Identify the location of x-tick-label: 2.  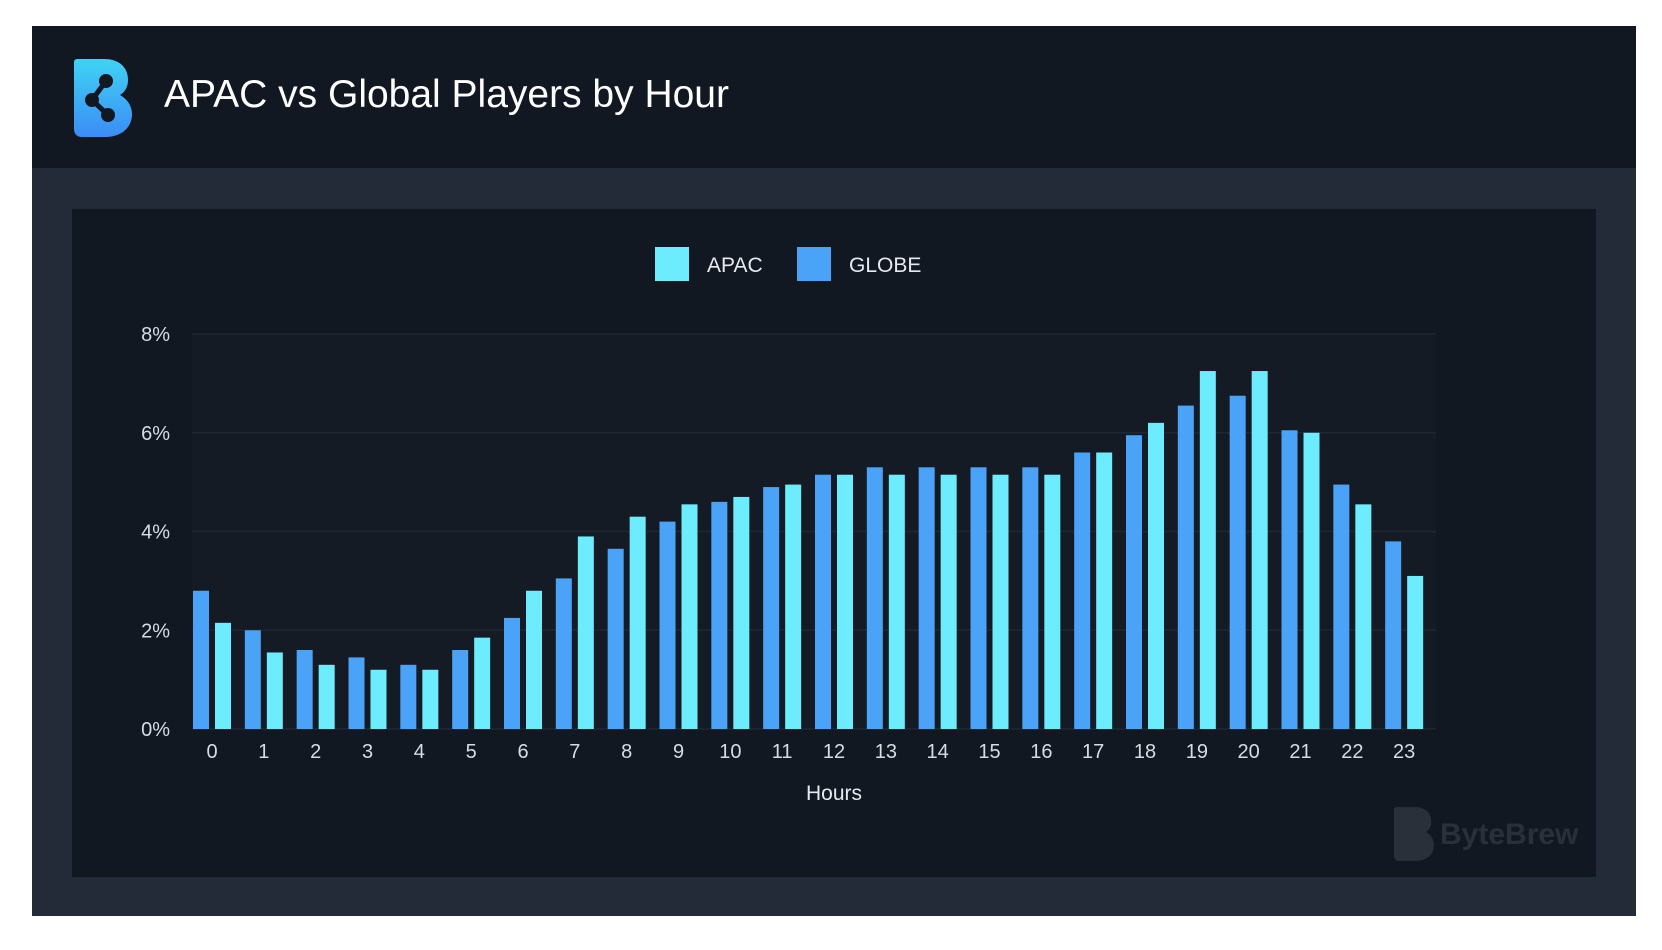
(315, 752).